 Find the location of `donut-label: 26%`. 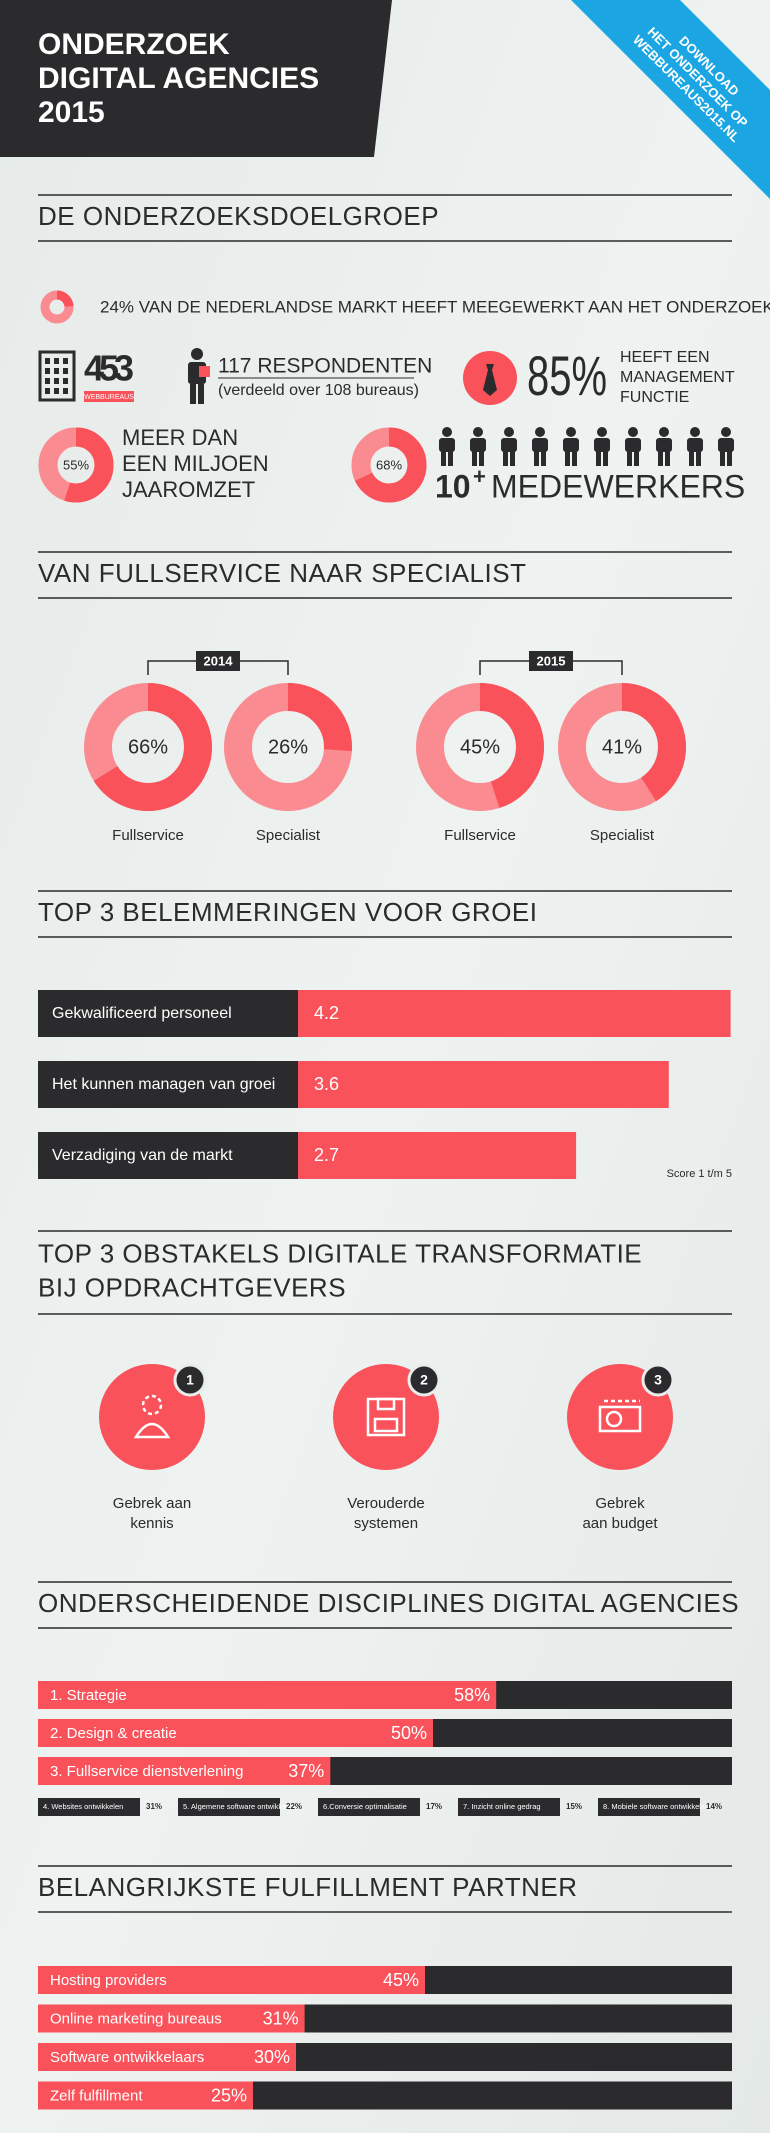

donut-label: 26% is located at coordinates (288, 747).